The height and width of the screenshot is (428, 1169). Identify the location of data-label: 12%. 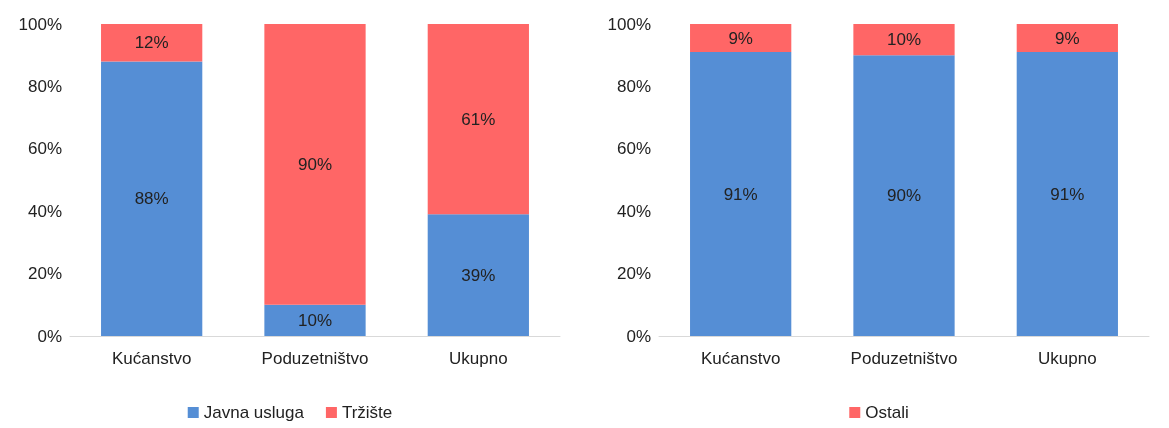
(151, 43).